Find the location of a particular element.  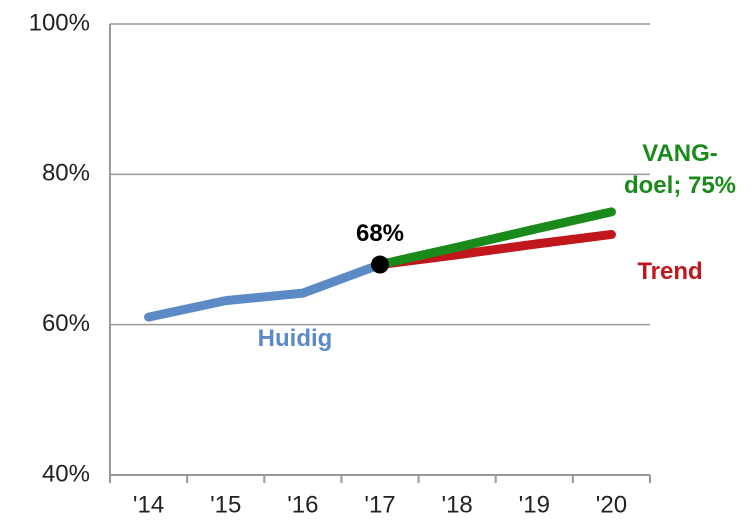

y-tick-label: 40% is located at coordinates (66, 473).